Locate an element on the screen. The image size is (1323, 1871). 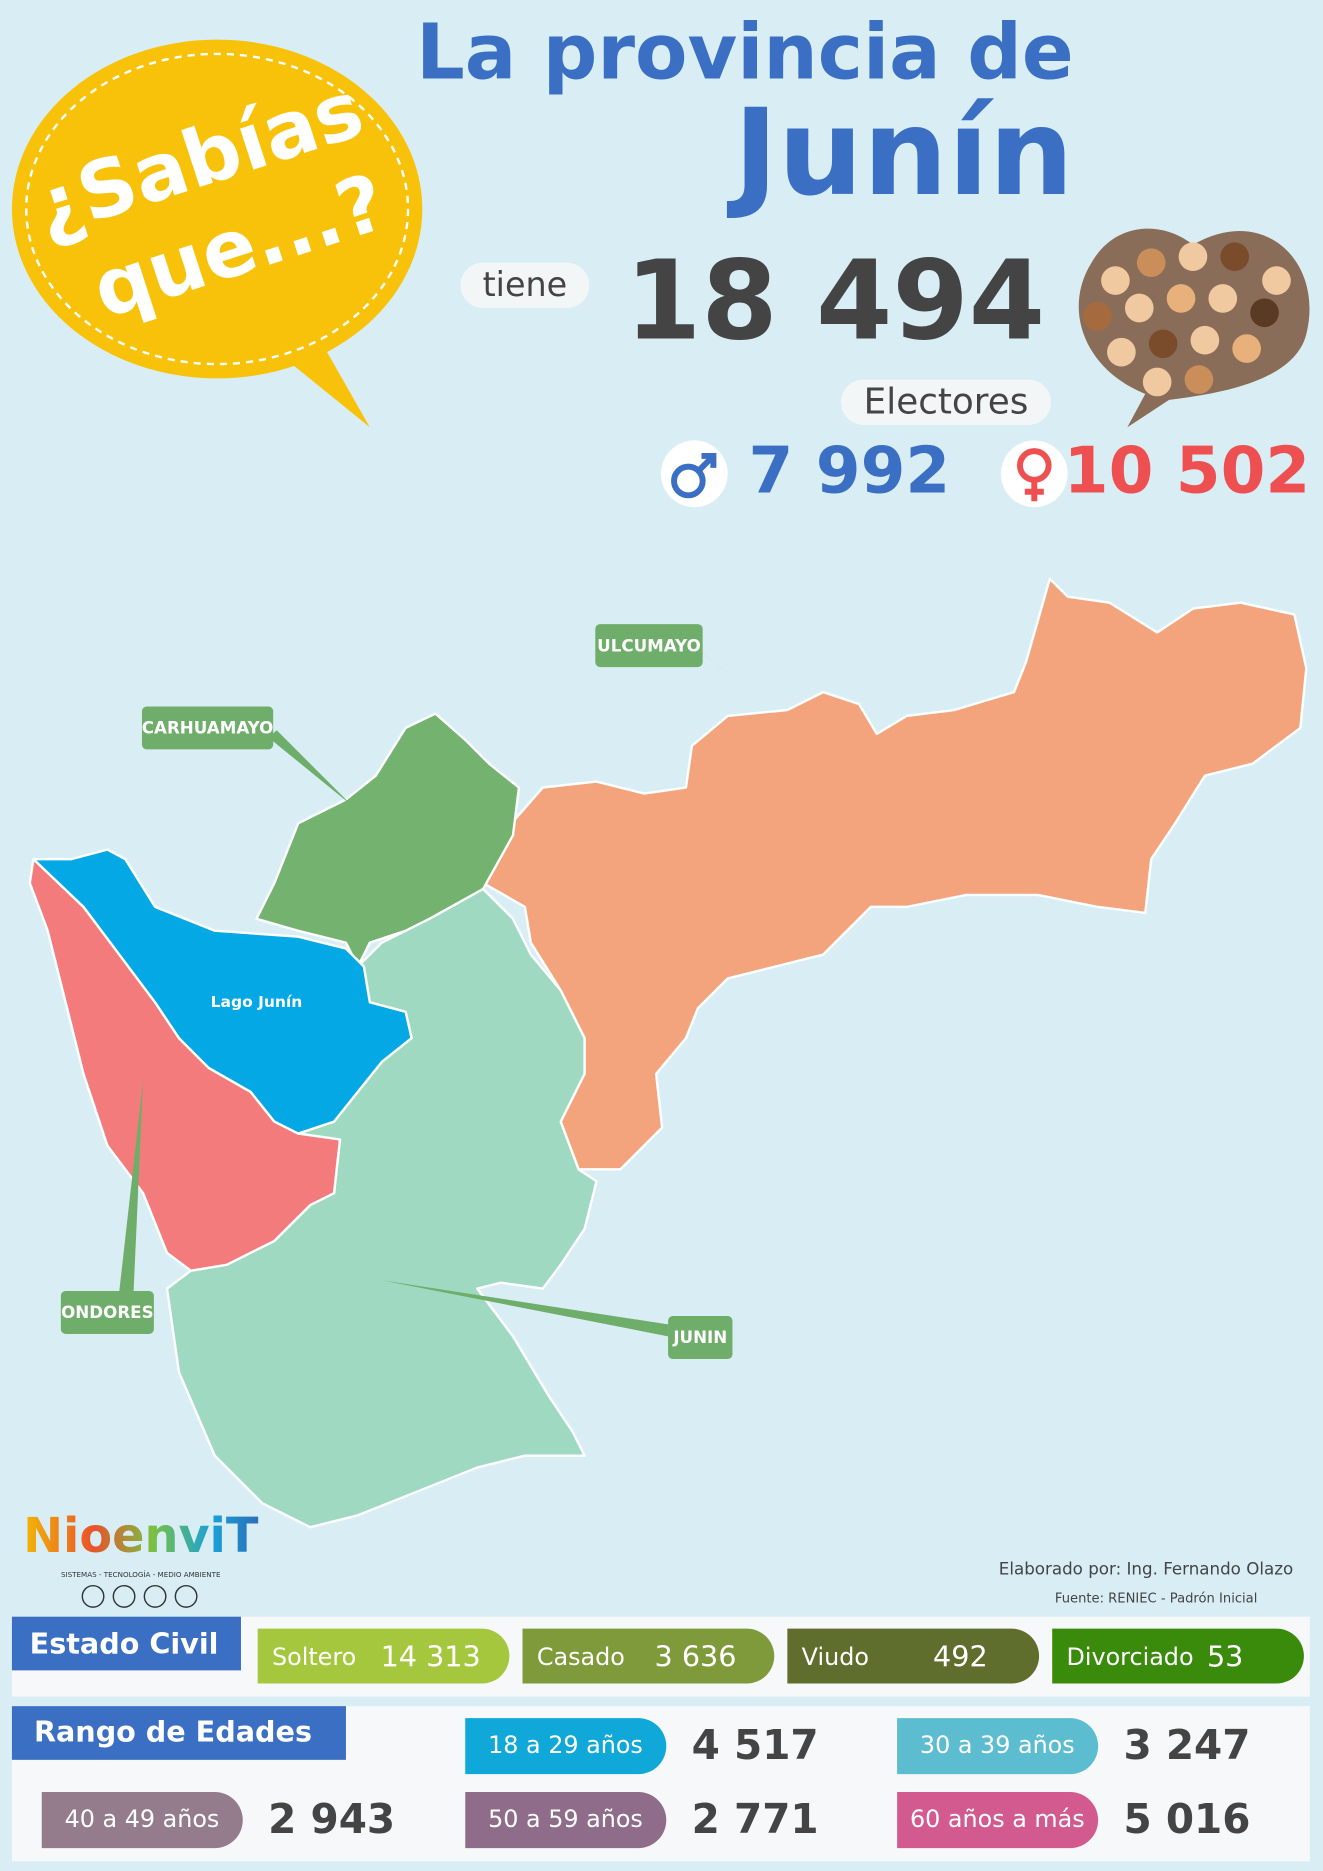
credits-source: Fuente: RENIEC - Padrón Inicial is located at coordinates (1156, 1598).